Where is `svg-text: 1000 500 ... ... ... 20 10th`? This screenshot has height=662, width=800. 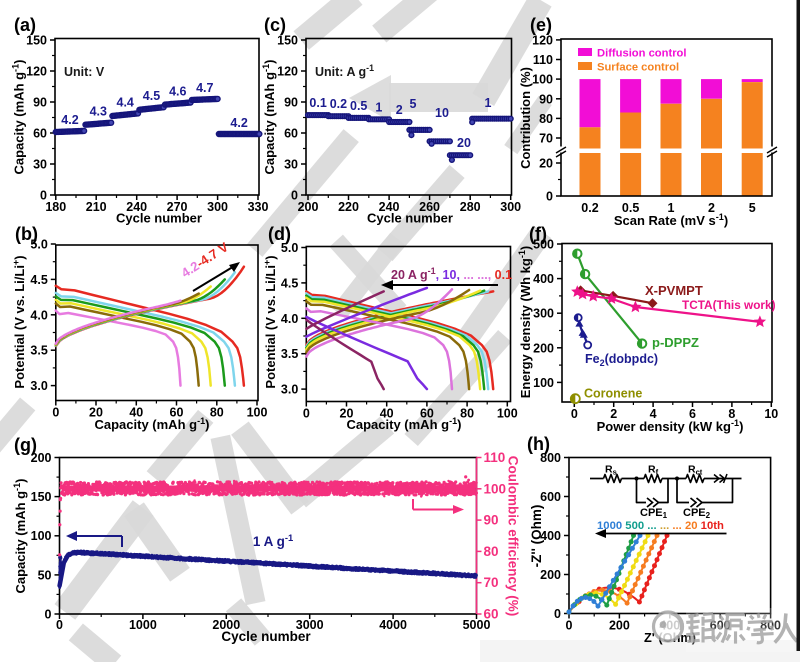 svg-text: 1000 500 ... ... ... 20 10th is located at coordinates (660, 526).